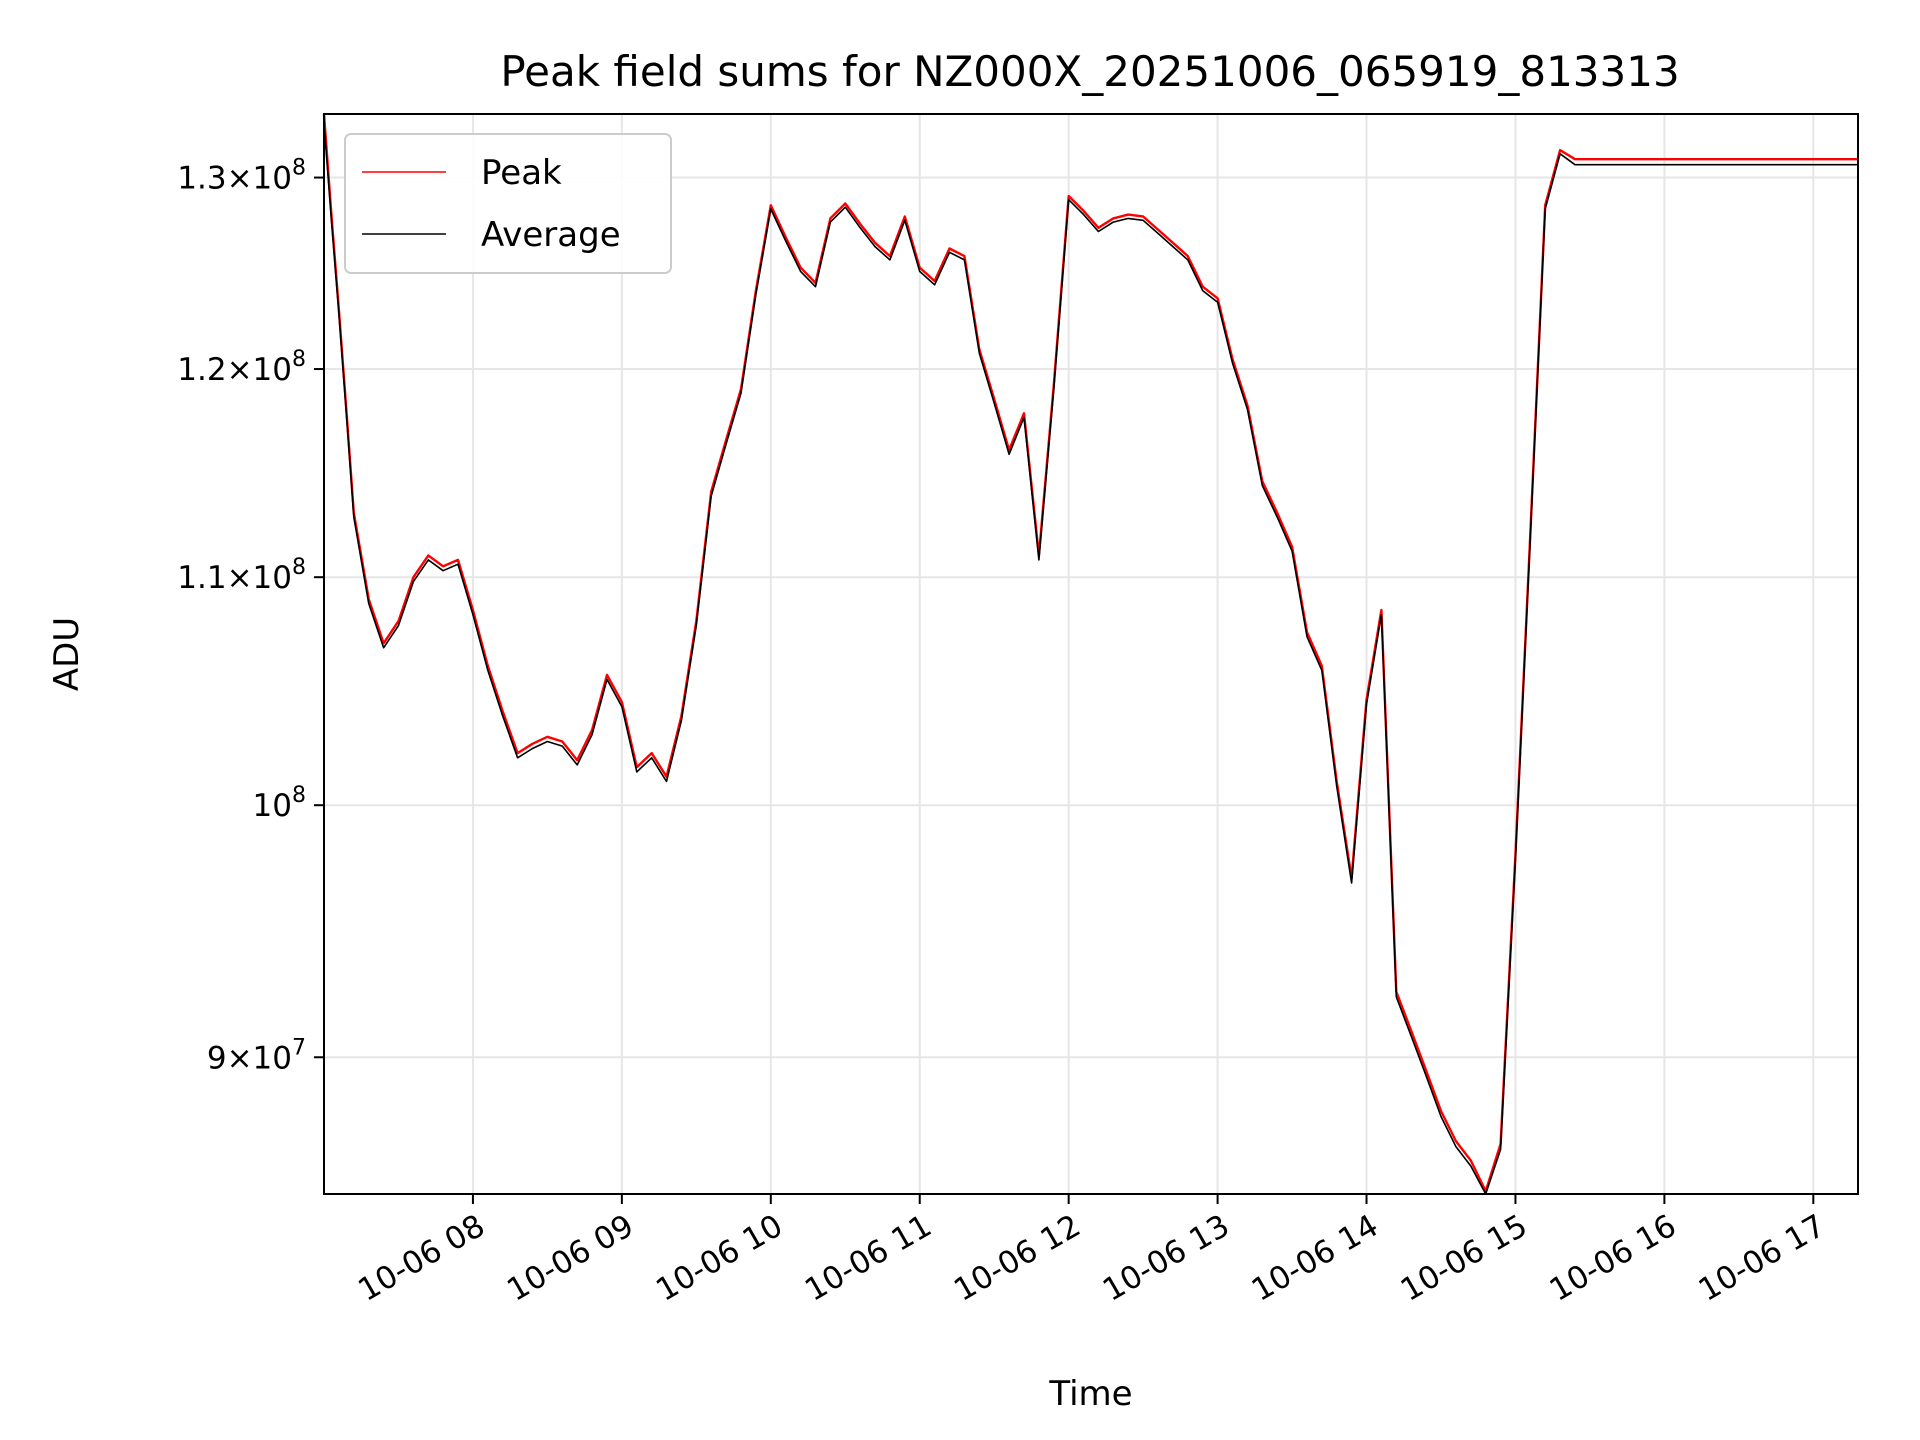  What do you see at coordinates (241, 367) in the screenshot?
I see `y-tick-label: 1.2×108` at bounding box center [241, 367].